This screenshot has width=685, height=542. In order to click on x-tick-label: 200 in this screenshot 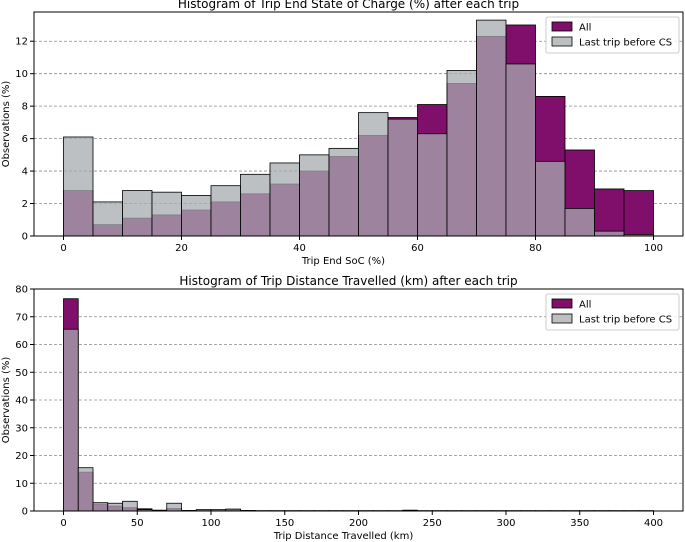, I will do `click(358, 523)`.